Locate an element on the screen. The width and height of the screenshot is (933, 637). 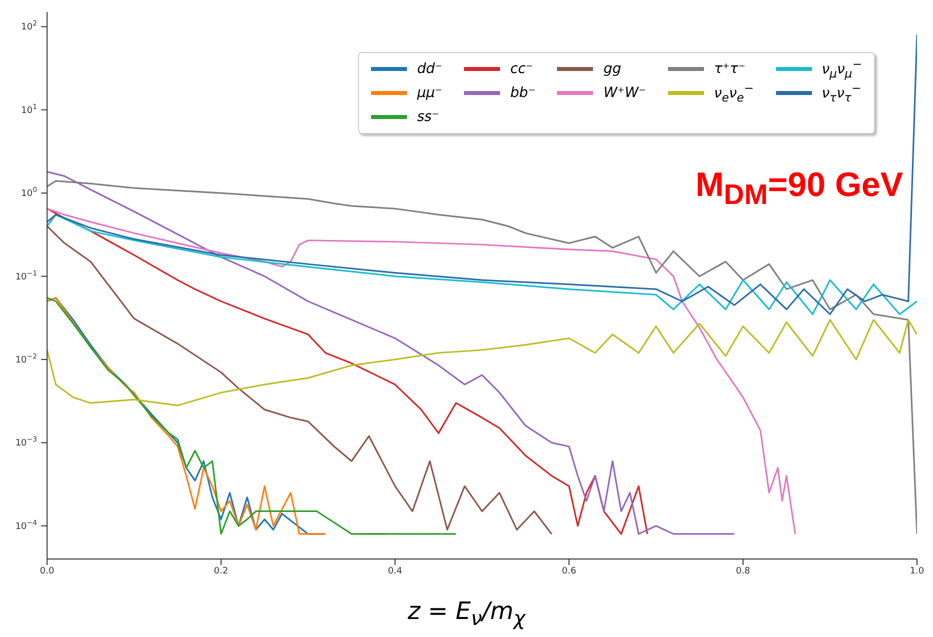
legend-label: ss⁻ is located at coordinates (428, 117).